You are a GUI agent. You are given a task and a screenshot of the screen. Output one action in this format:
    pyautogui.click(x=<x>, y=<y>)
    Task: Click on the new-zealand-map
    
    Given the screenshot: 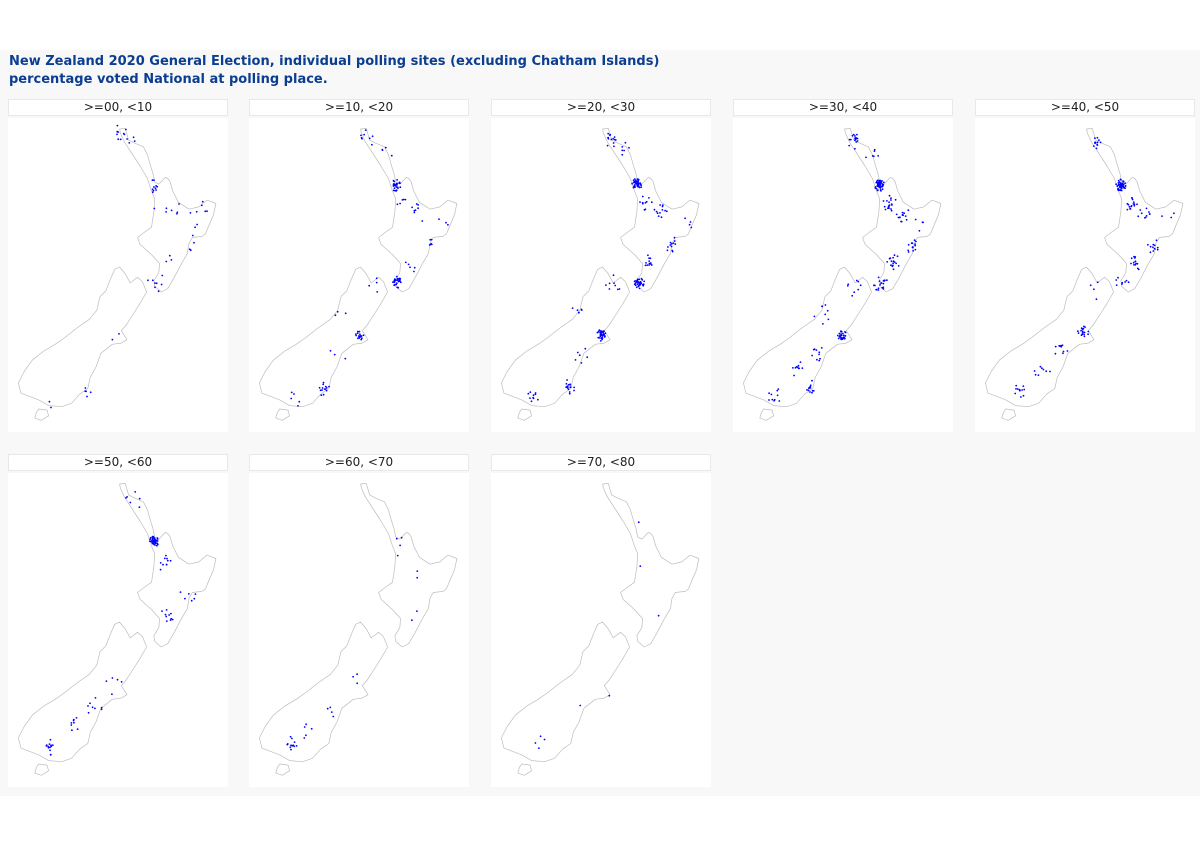 What is the action you would take?
    pyautogui.click(x=117, y=629)
    